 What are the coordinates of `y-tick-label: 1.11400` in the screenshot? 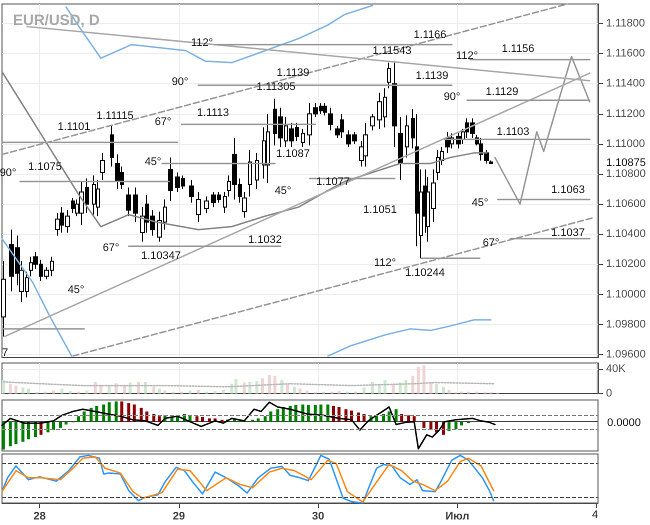 It's located at (625, 84).